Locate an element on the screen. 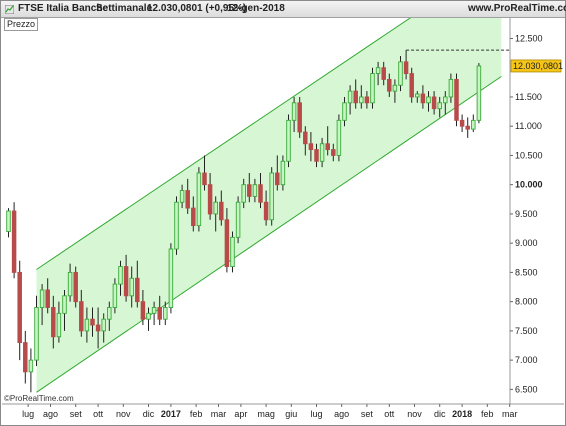 The height and width of the screenshot is (426, 566). date-label: 12-gen-2018 is located at coordinates (256, 8).